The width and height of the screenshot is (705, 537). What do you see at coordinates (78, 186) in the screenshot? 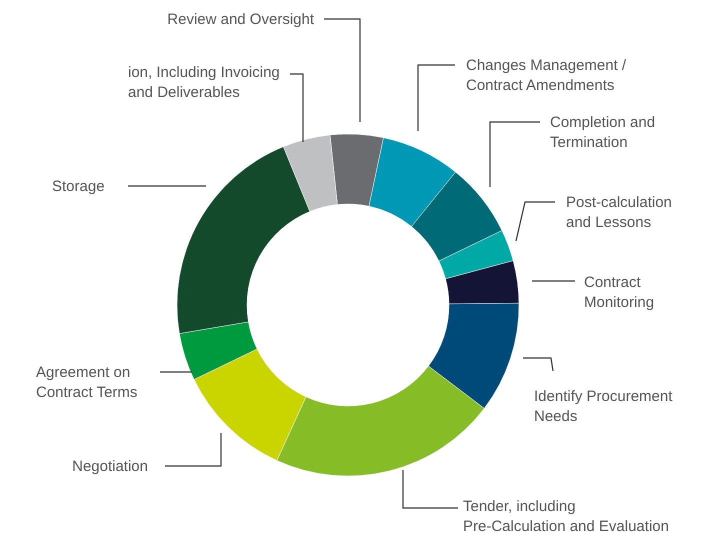
I see `slice-label: Storage` at bounding box center [78, 186].